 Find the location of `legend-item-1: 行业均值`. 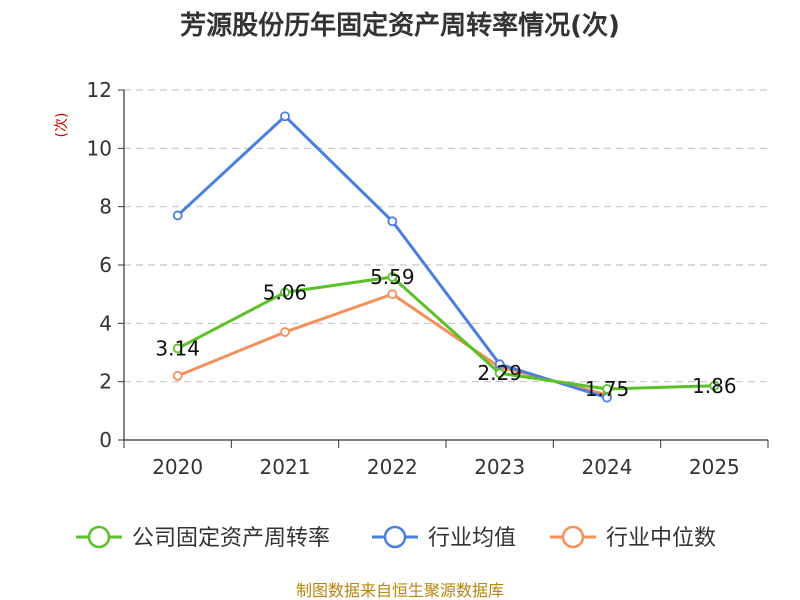

legend-item-1: 行业均值 is located at coordinates (444, 538).